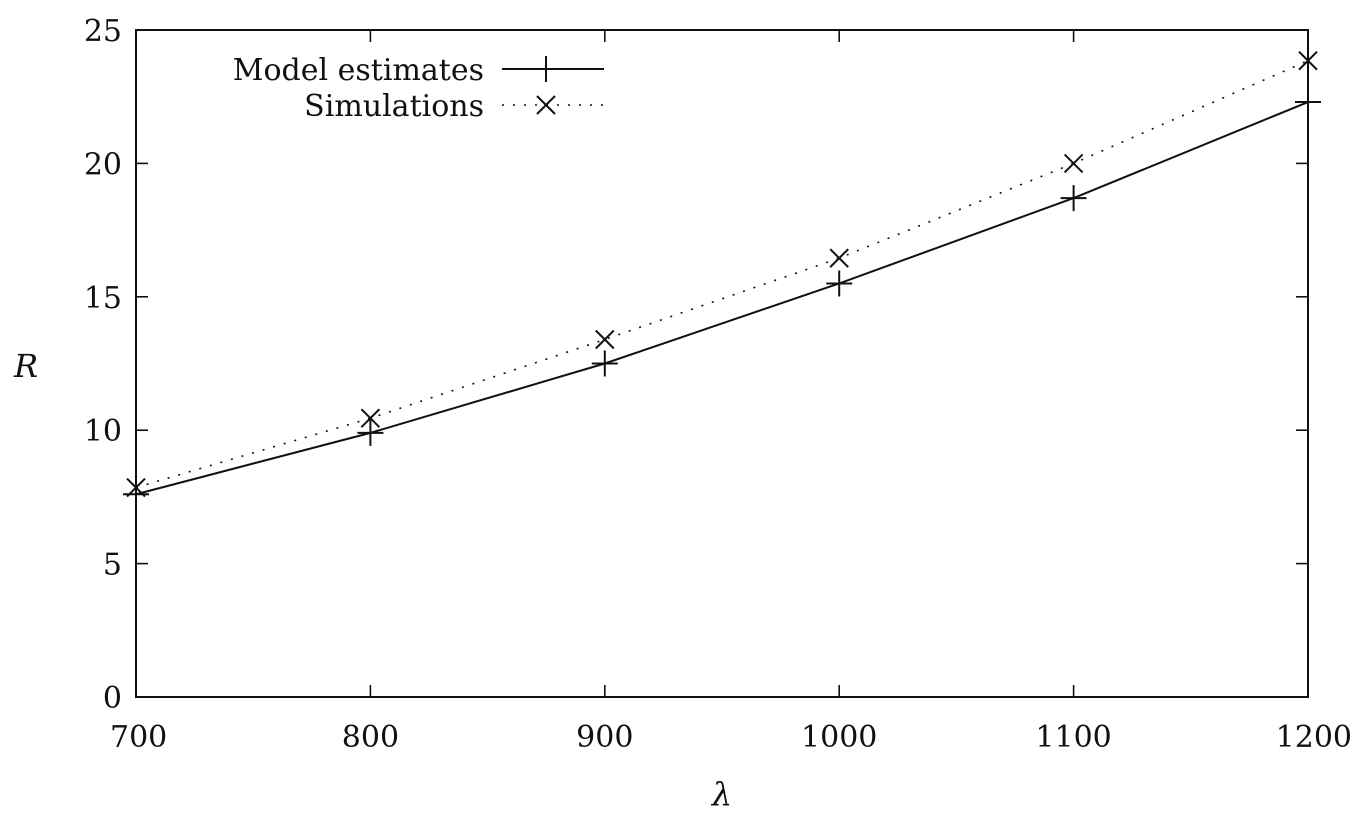 This screenshot has width=1370, height=816. What do you see at coordinates (103, 31) in the screenshot?
I see `y-tick-label-5: 25` at bounding box center [103, 31].